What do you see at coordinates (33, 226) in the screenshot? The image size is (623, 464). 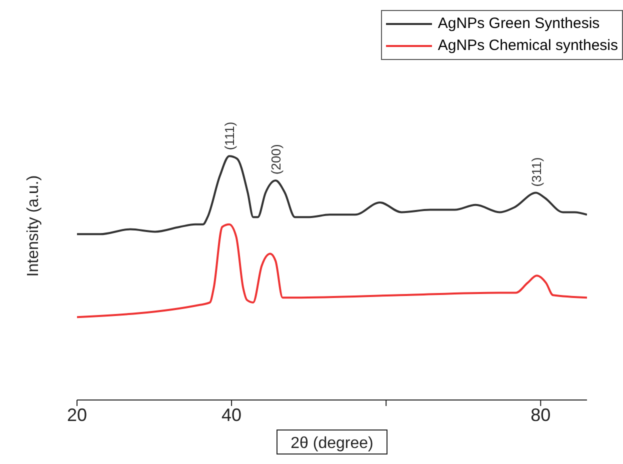 I see `y-axis-title: Intensity (a.u.)` at bounding box center [33, 226].